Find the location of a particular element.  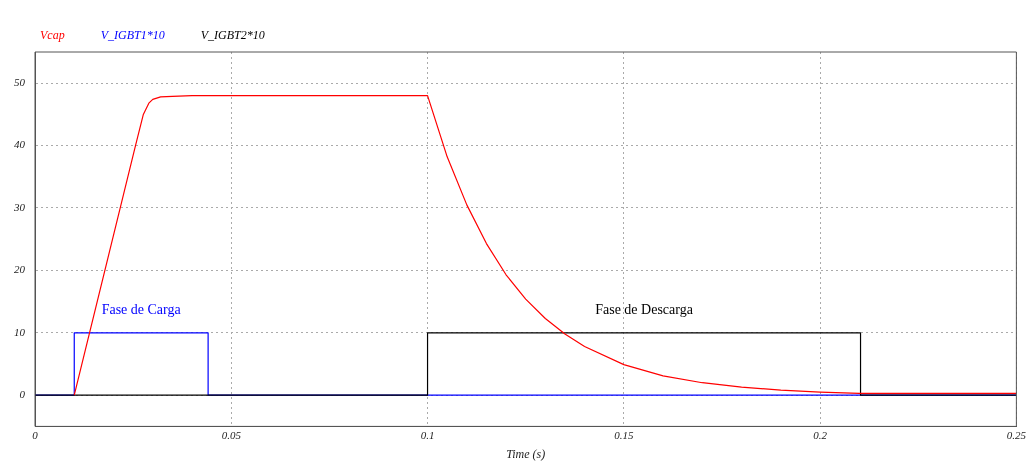

y-tick-label: 30 is located at coordinates (19, 206).